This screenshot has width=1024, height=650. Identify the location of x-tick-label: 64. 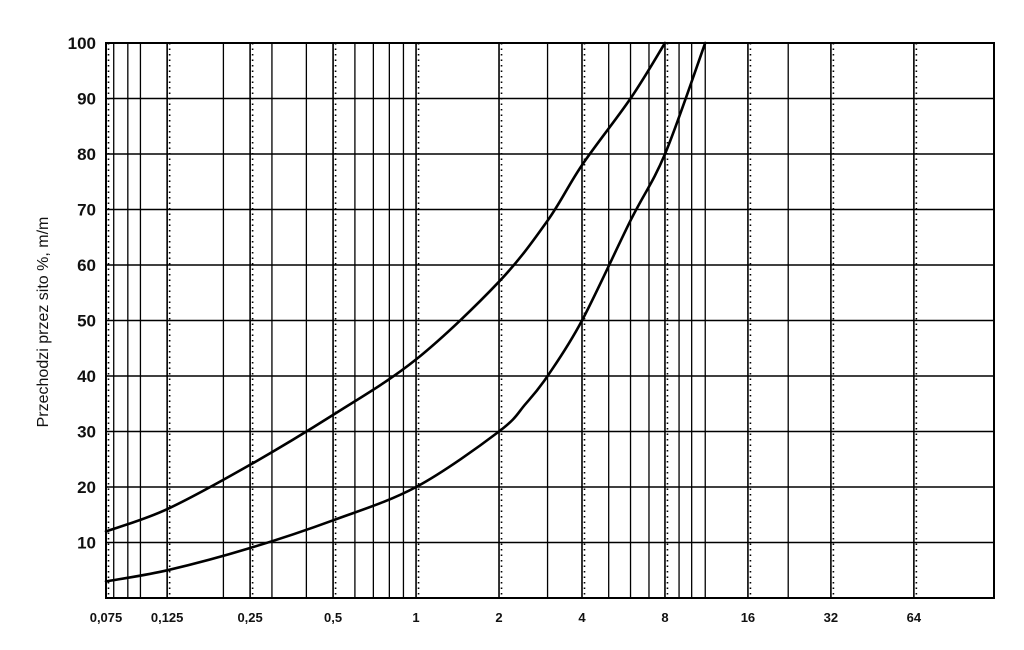
(914, 617).